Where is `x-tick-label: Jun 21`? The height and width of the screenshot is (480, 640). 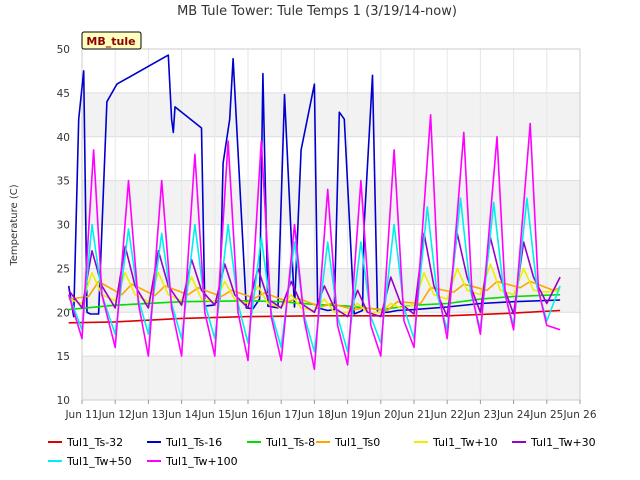
x-tick-label: Jun 21 is located at coordinates (413, 415).